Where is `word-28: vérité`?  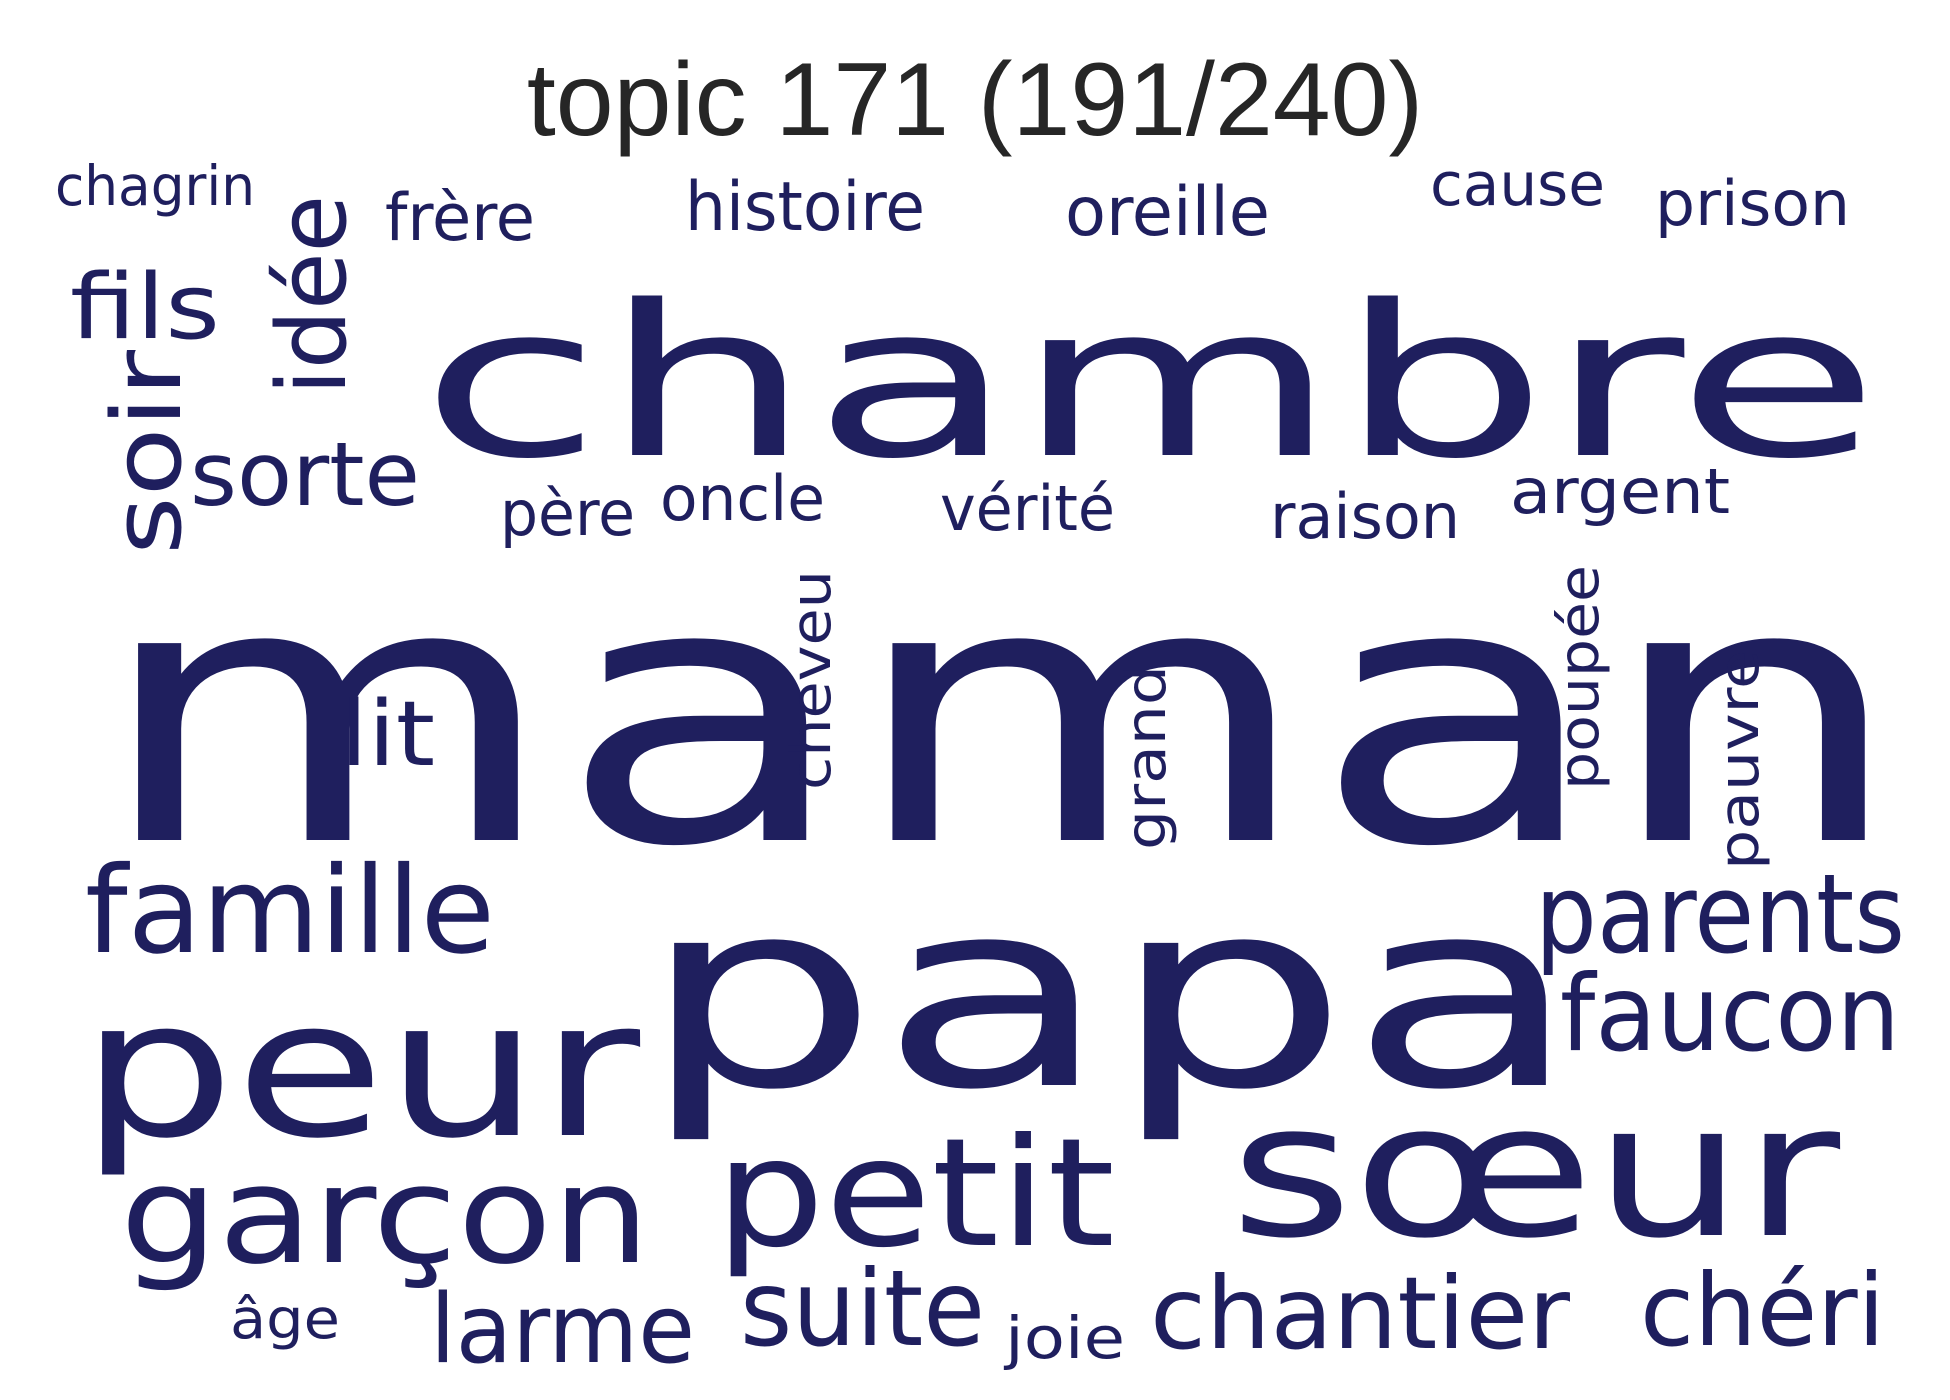 word-28: vérité is located at coordinates (1027, 508).